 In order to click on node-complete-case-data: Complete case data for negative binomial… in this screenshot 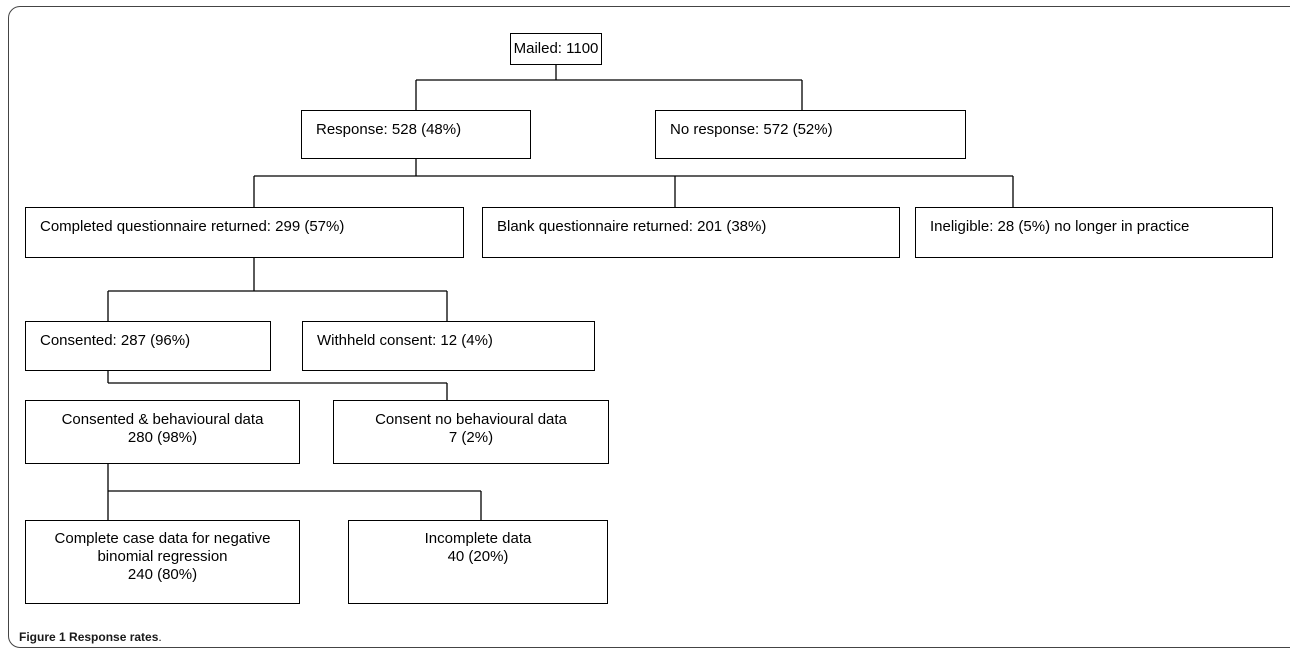, I will do `click(162, 562)`.